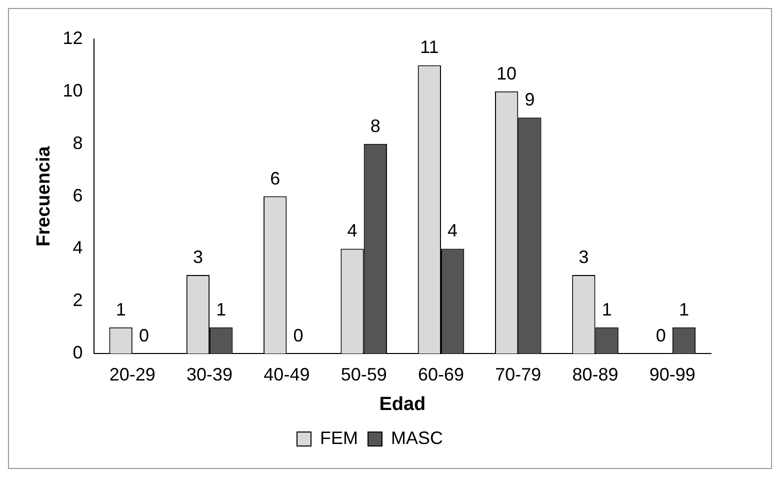  I want to click on y-tick-label: 2, so click(77, 300).